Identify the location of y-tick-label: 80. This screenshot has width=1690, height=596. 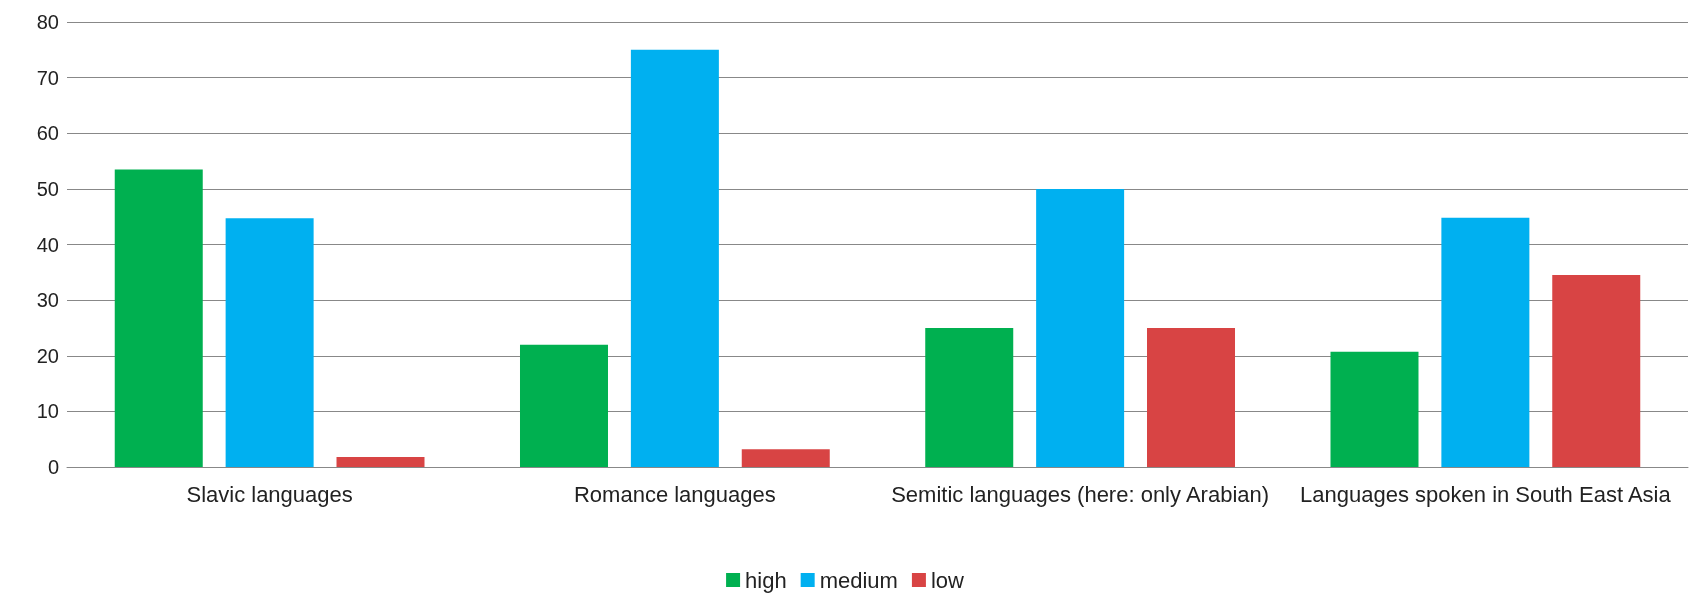
(47, 22).